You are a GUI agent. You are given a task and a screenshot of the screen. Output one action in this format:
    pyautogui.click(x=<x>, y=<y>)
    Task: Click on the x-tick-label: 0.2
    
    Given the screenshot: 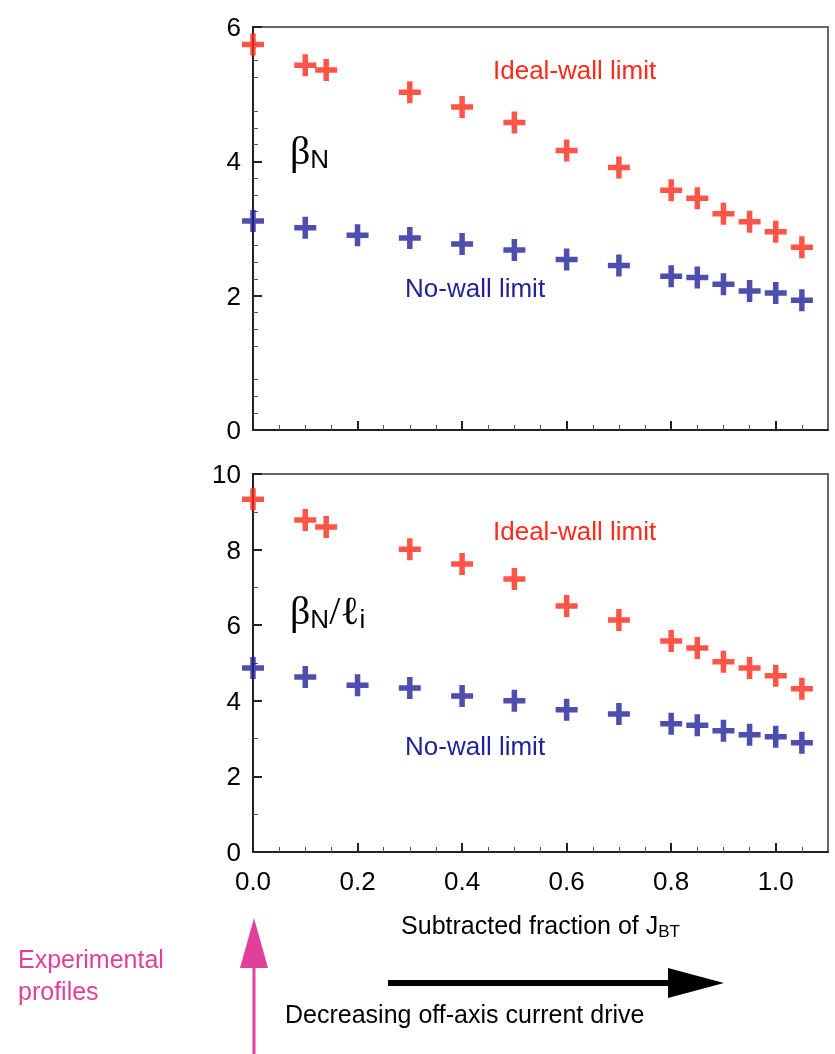 What is the action you would take?
    pyautogui.click(x=357, y=881)
    